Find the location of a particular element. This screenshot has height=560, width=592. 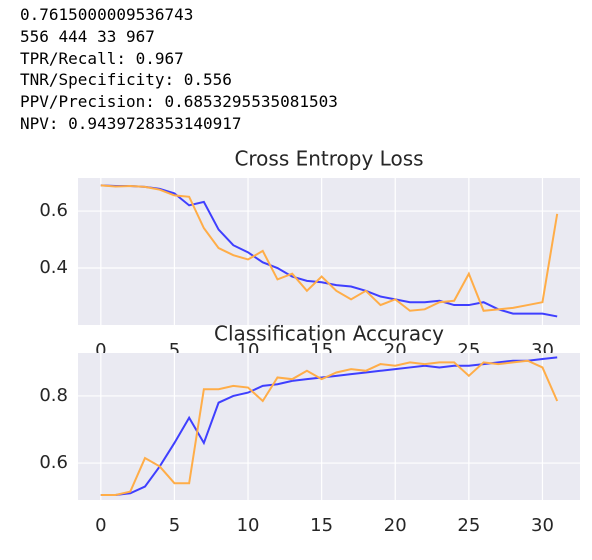

x-tick-label: 15 is located at coordinates (321, 525).